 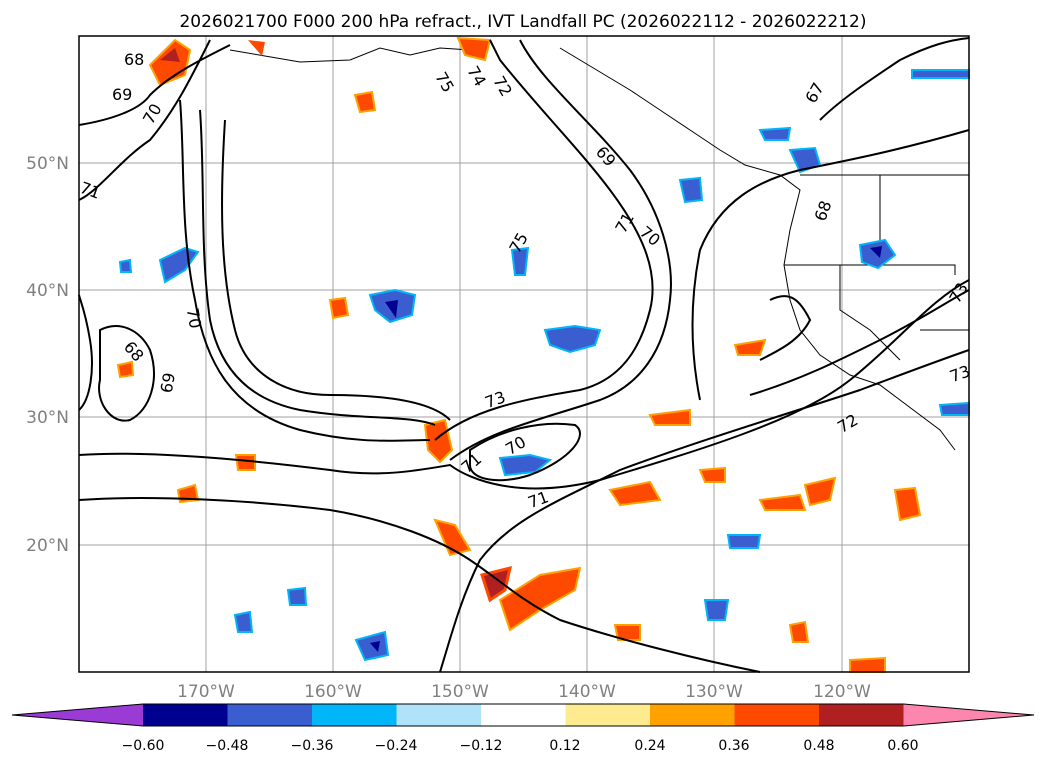 What do you see at coordinates (968, 715) in the screenshot?
I see `colorbar-extend-high` at bounding box center [968, 715].